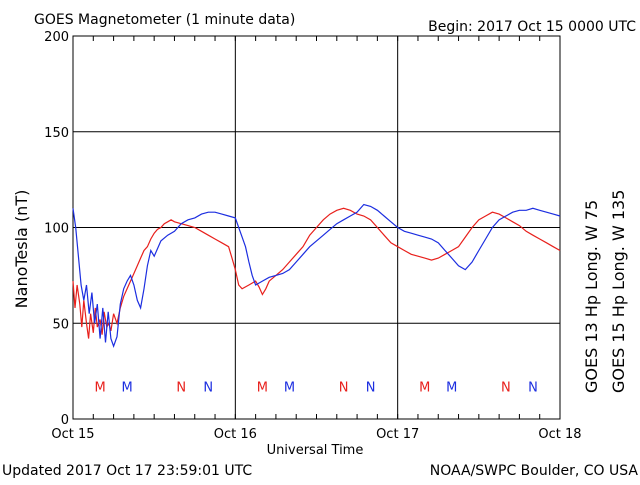 Image resolution: width=640 pixels, height=485 pixels. Describe the element at coordinates (56, 133) in the screenshot. I see `y-tick-label: 150` at that location.